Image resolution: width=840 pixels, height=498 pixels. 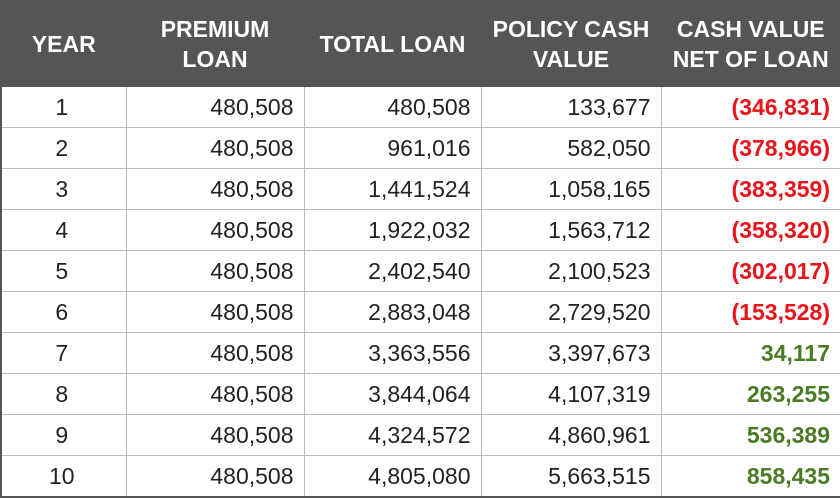 What do you see at coordinates (392, 43) in the screenshot?
I see `column-header: TOTAL LOAN` at bounding box center [392, 43].